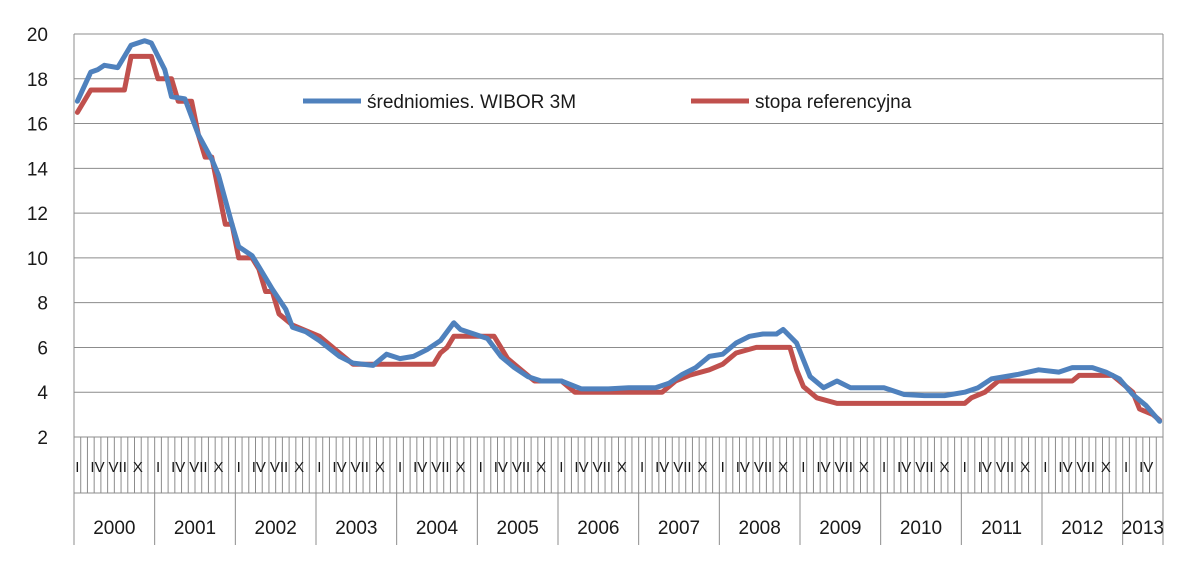 The image size is (1200, 563). Describe the element at coordinates (195, 528) in the screenshot. I see `year-label-2001: 2001` at that location.